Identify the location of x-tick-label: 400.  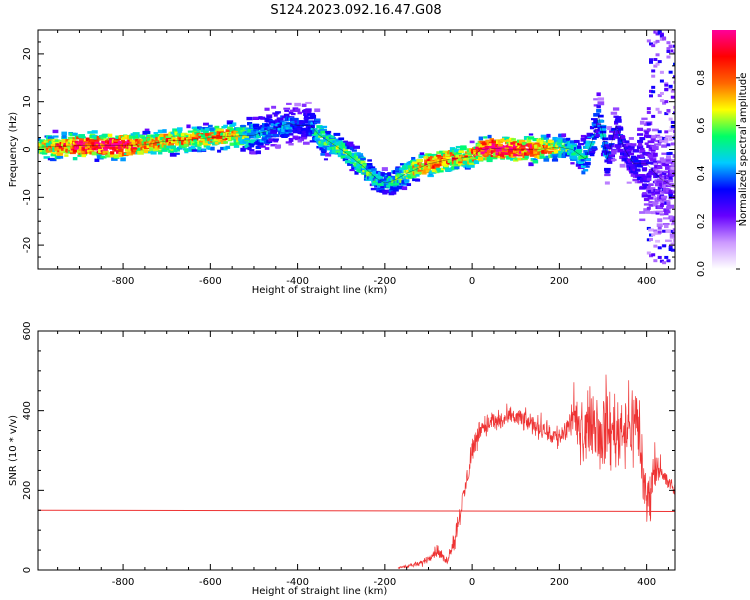
(646, 281).